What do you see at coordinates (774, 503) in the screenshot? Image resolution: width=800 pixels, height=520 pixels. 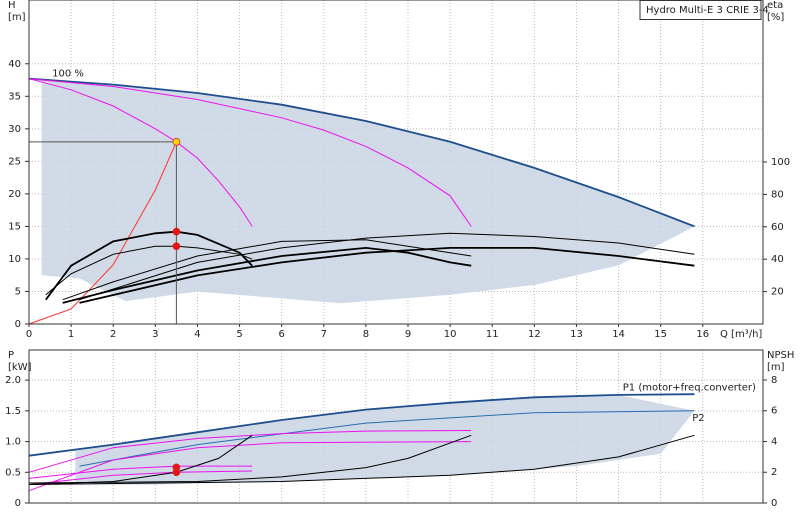 I see `y2-tick-label: 0` at bounding box center [774, 503].